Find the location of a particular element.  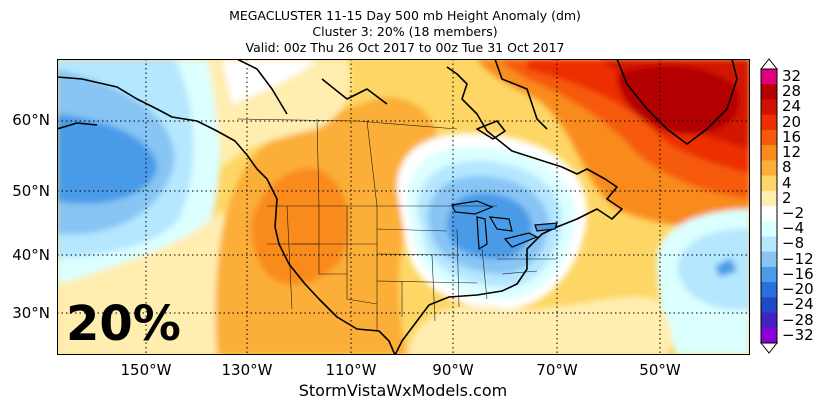

lon-label-110w: 110°W is located at coordinates (351, 370).